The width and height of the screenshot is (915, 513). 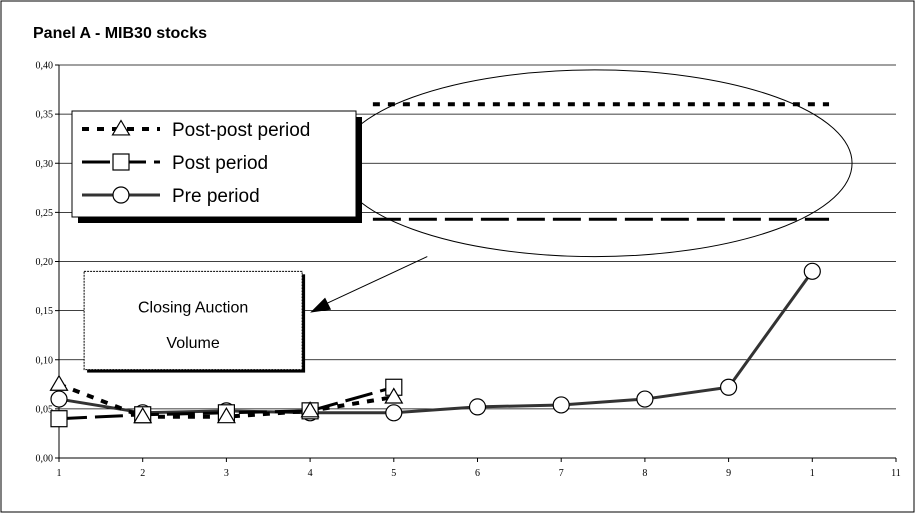 I want to click on y-tick-label: 0,20, so click(x=45, y=262).